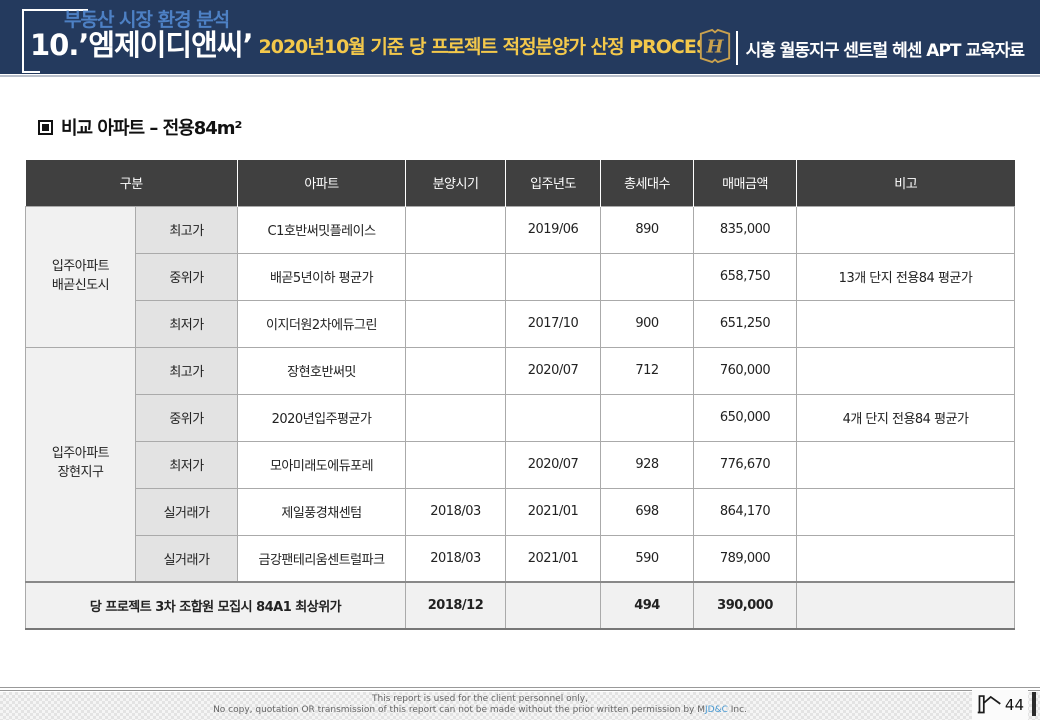 This screenshot has width=1040, height=720. I want to click on summary-label-cell: 당 프로젝트 3차 조합원 모집시 84A1 최상위가, so click(215, 605).